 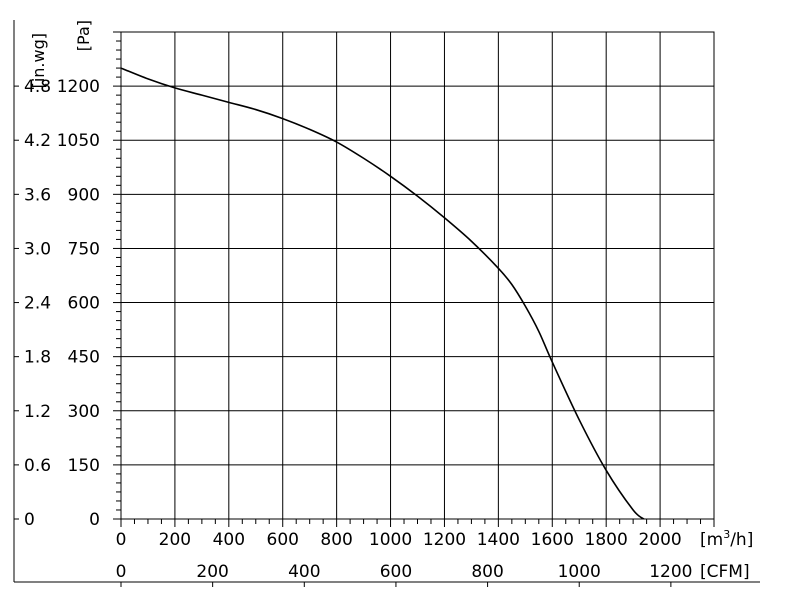 What do you see at coordinates (37, 141) in the screenshot?
I see `y2-tick-label: 4.2` at bounding box center [37, 141].